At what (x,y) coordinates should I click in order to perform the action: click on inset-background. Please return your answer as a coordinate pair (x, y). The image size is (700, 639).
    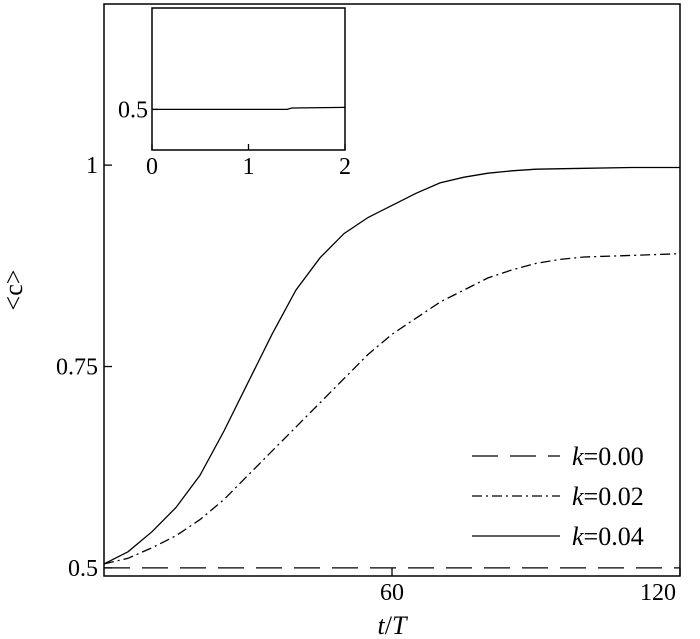
    Looking at the image, I should click on (248, 79).